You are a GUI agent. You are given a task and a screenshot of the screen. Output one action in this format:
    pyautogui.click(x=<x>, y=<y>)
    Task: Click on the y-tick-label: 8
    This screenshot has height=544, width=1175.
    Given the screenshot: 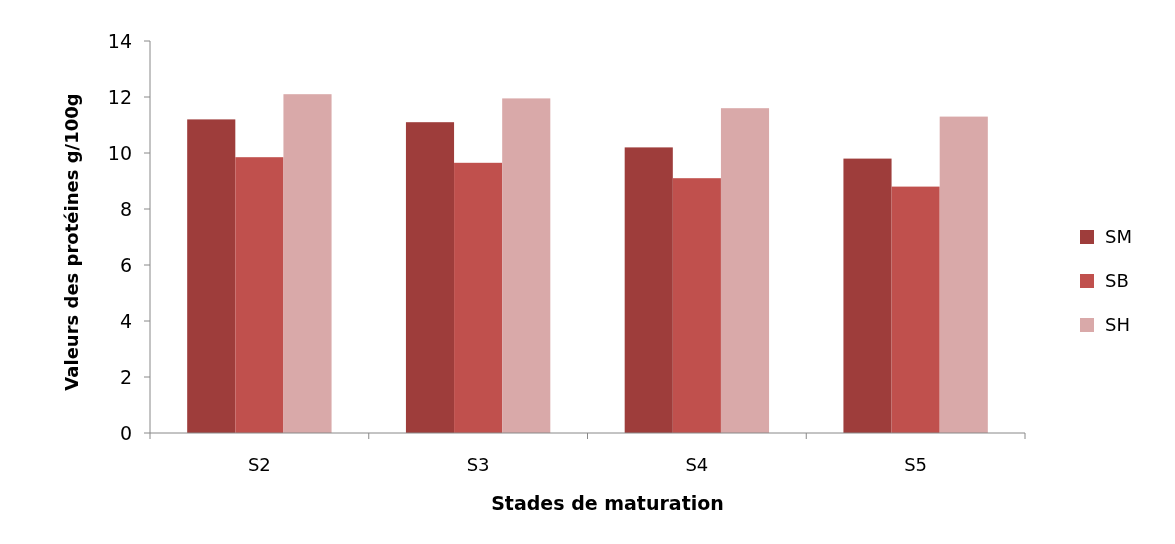 What is the action you would take?
    pyautogui.click(x=125, y=208)
    